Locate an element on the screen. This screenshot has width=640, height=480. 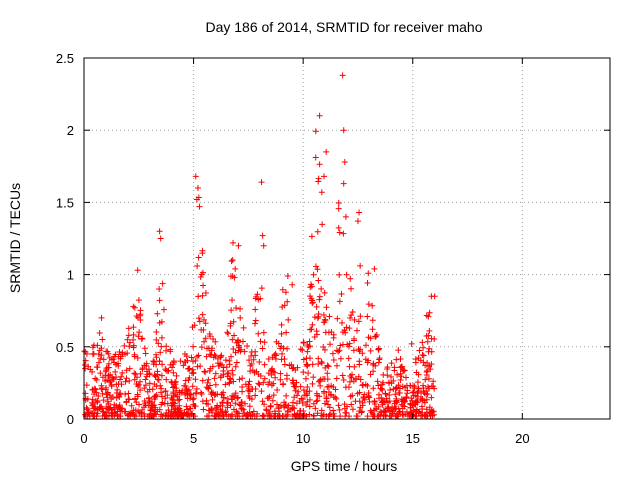
y-tick-label: 0 is located at coordinates (70, 419).